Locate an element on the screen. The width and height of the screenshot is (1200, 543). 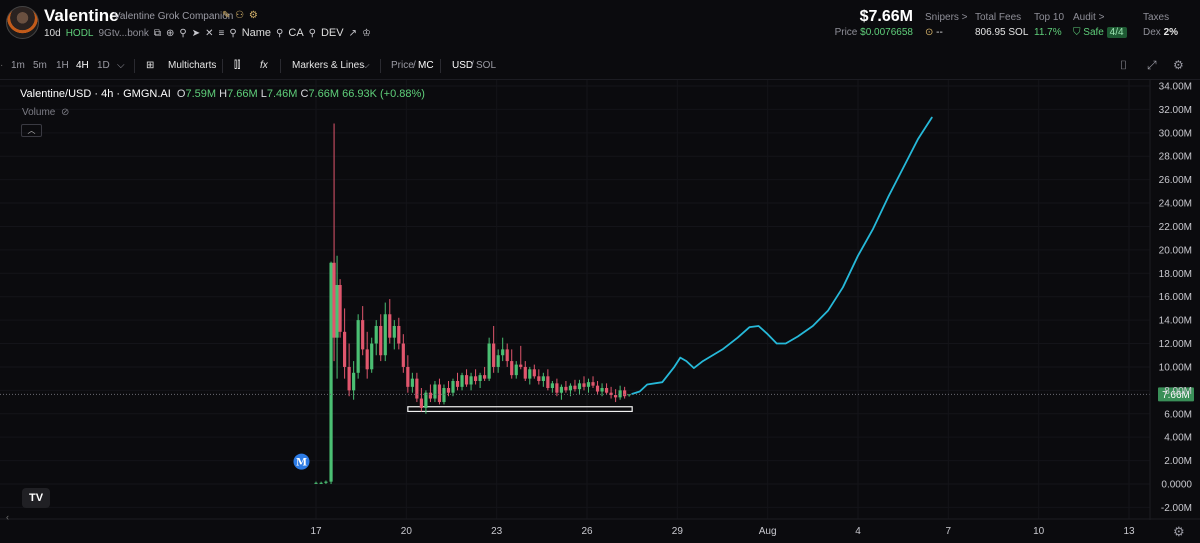
marker-badge is located at coordinates (301, 461).